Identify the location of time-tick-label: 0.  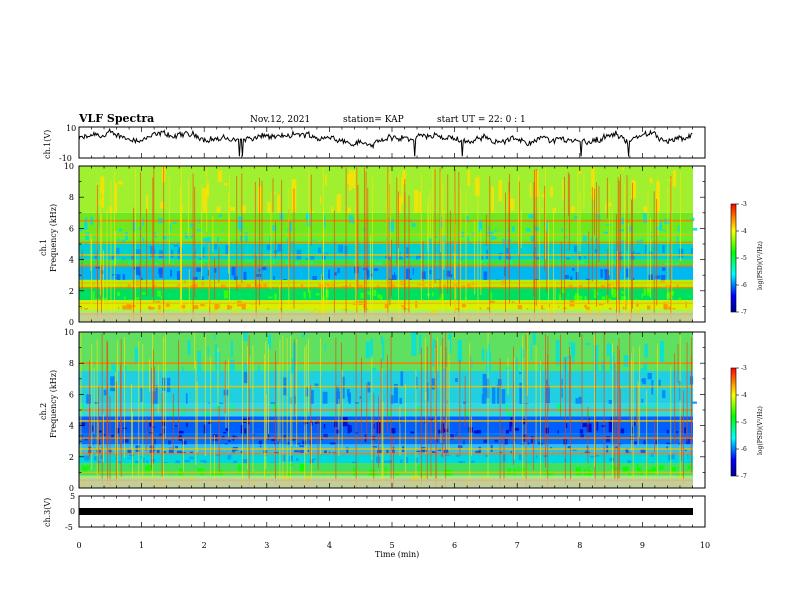
(78, 545).